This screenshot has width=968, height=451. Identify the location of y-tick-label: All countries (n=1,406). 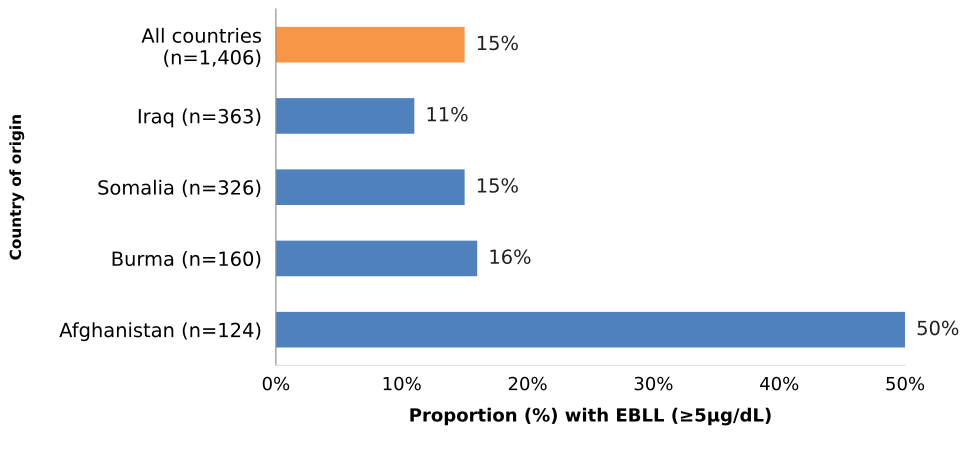
(202, 47).